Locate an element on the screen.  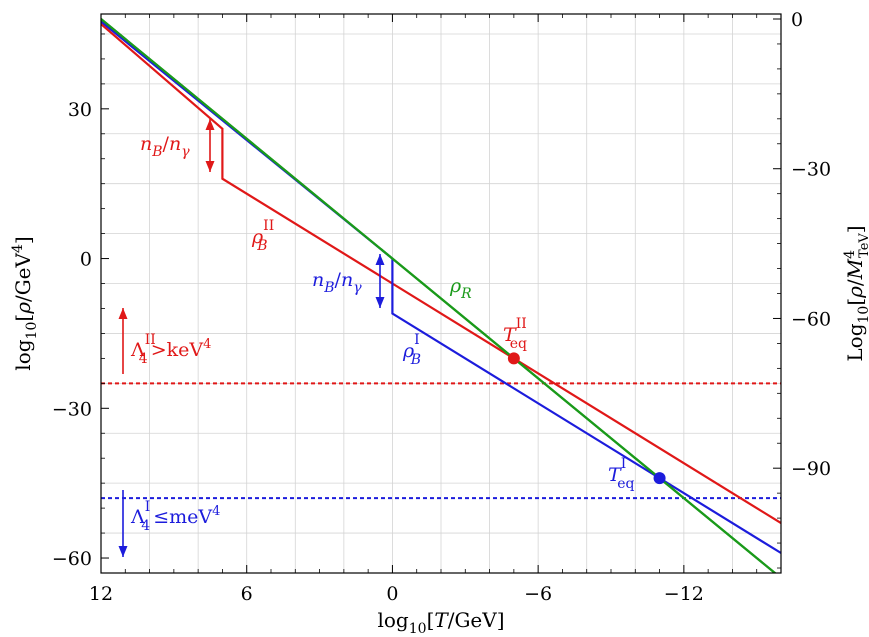
nb-arrow-ii is located at coordinates (210, 145).